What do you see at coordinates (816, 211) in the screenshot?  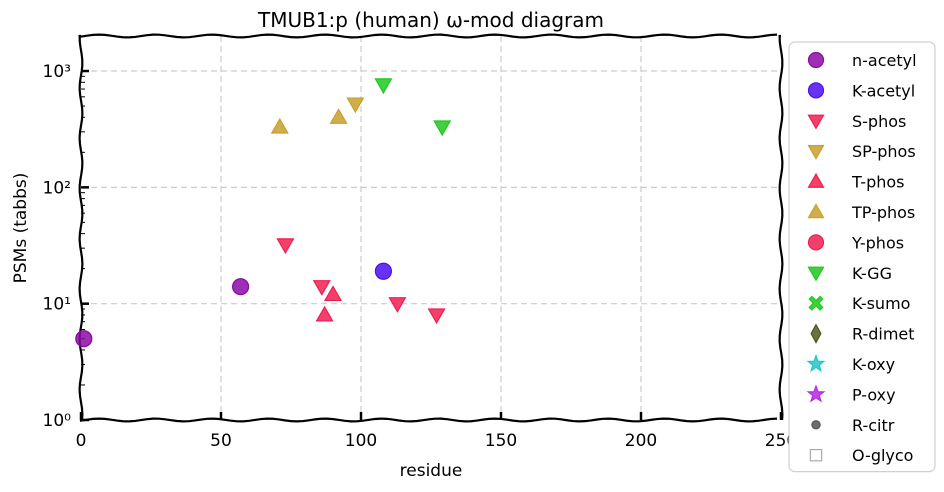 I see `legend-marker-tp-phos` at bounding box center [816, 211].